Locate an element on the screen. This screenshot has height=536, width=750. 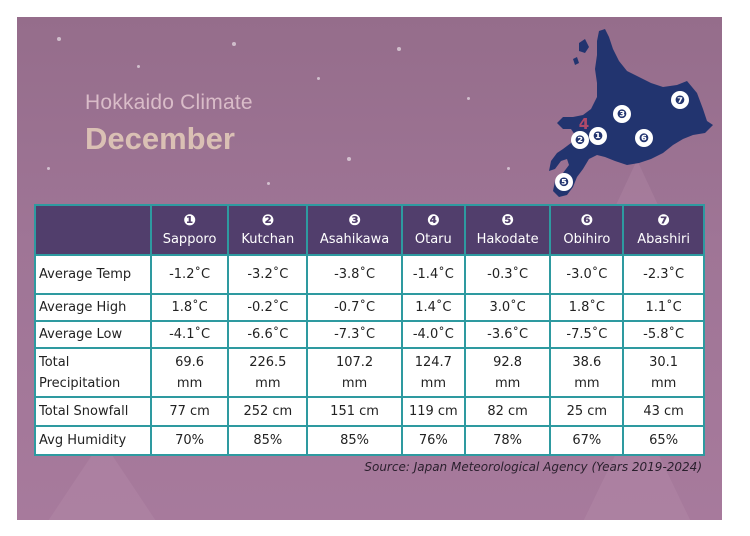
row-label-line: Precipitation is located at coordinates (80, 383).